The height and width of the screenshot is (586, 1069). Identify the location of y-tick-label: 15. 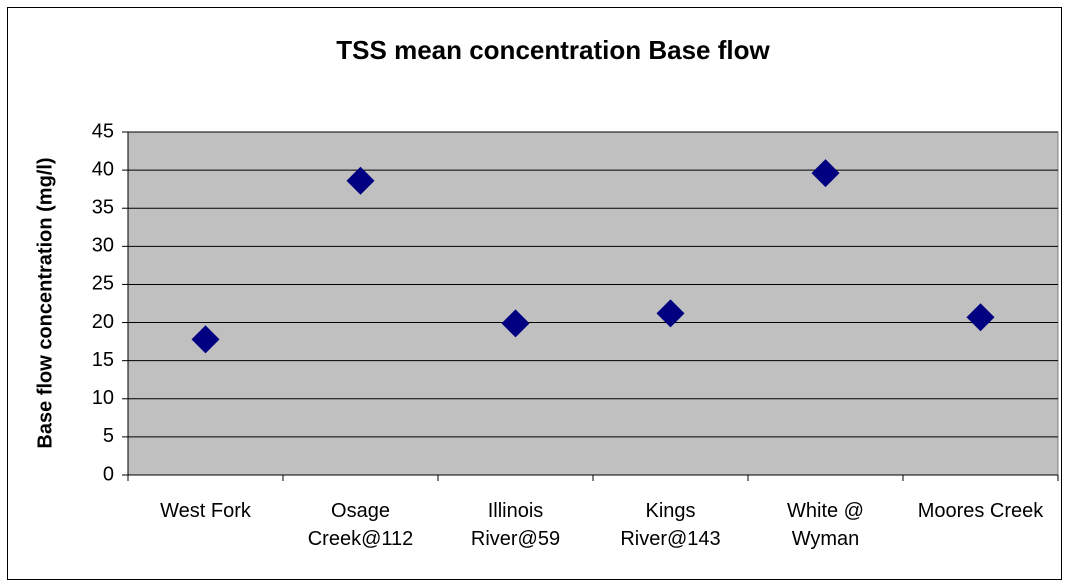
(103, 360).